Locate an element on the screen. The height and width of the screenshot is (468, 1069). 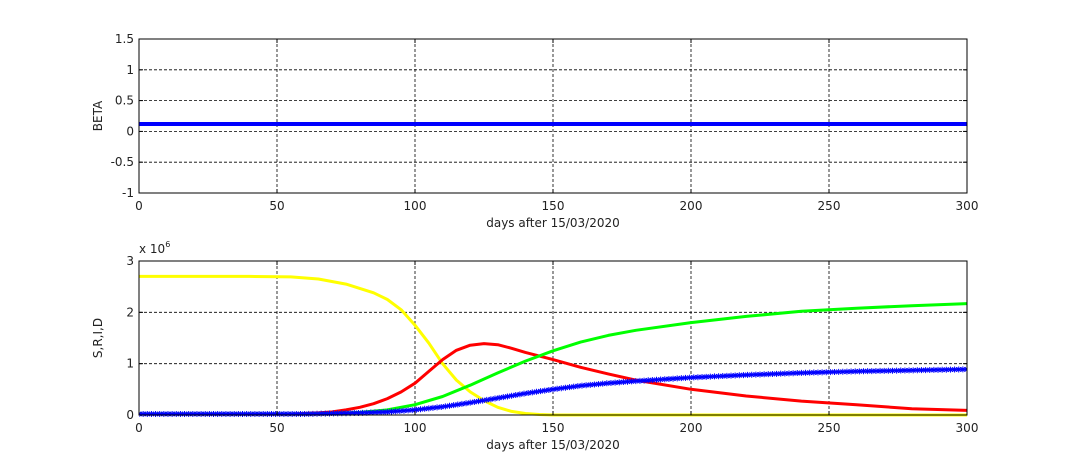
beta-x-tick-label: 300 is located at coordinates (967, 206).